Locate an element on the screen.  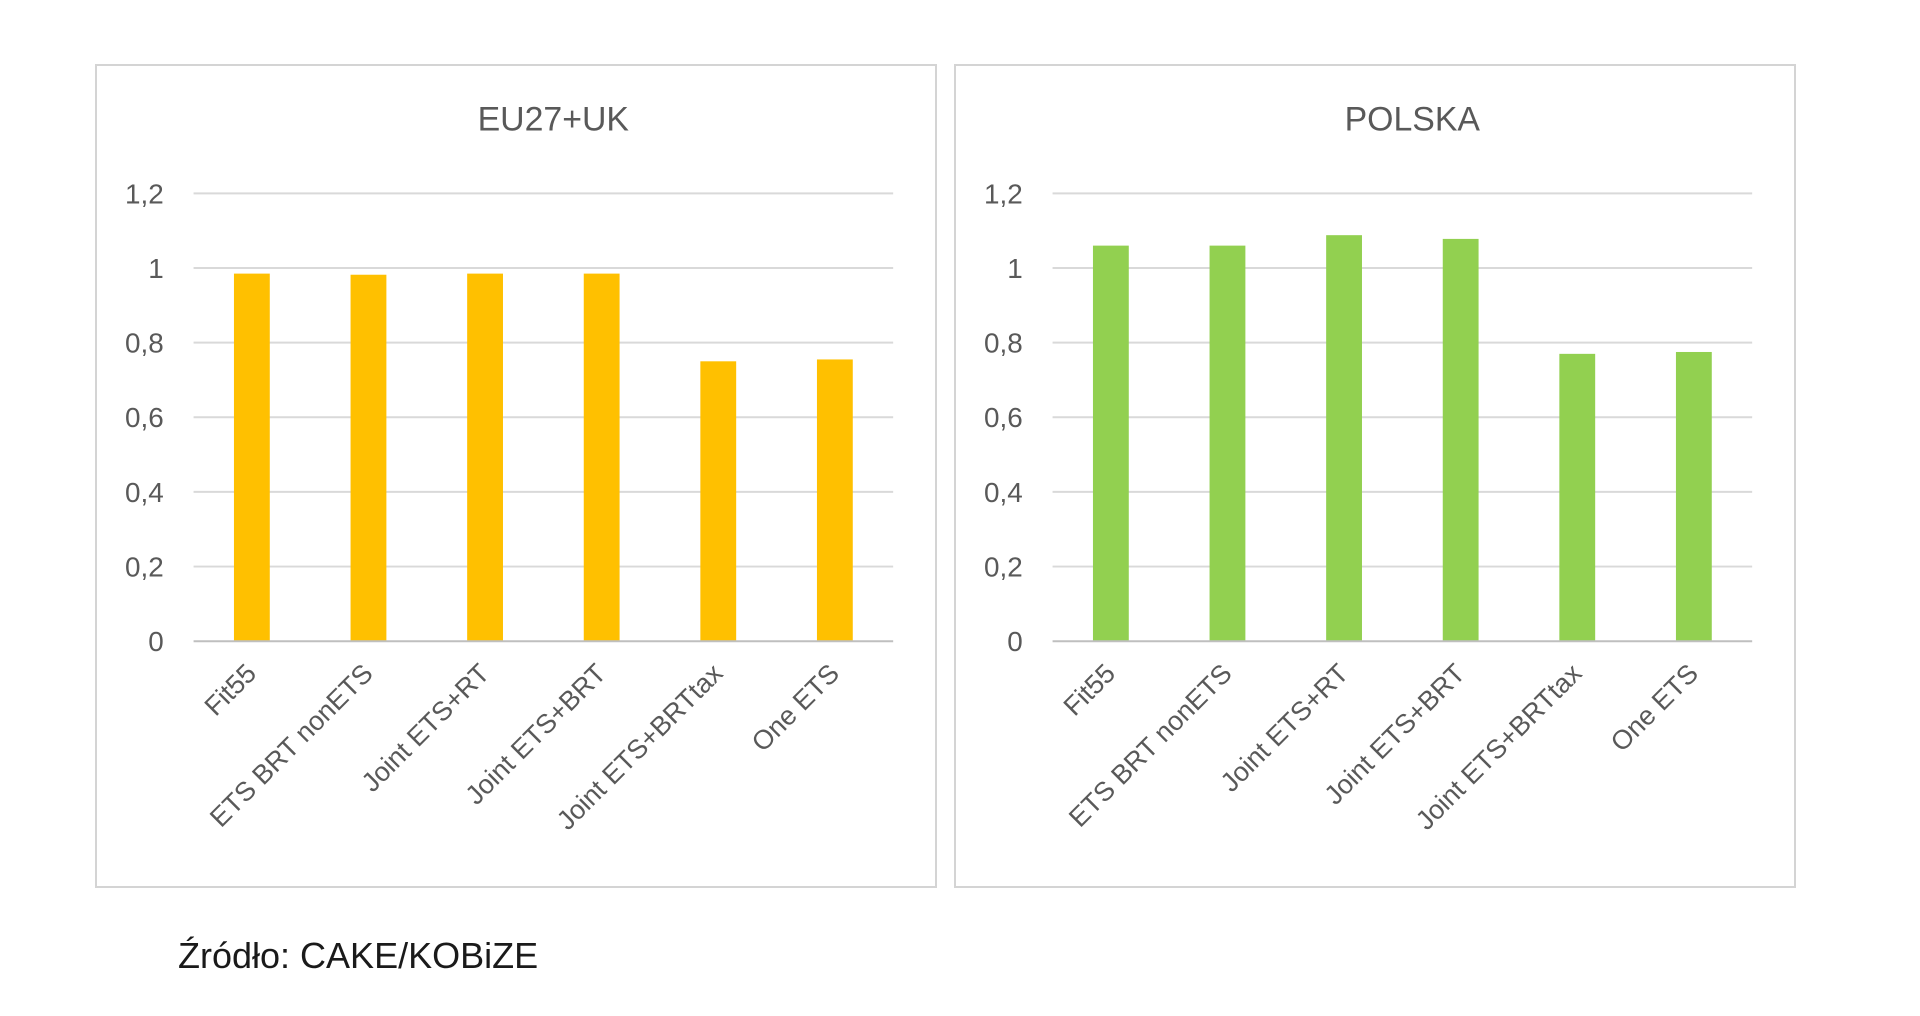
chart-title: POLSKA is located at coordinates (1413, 120).